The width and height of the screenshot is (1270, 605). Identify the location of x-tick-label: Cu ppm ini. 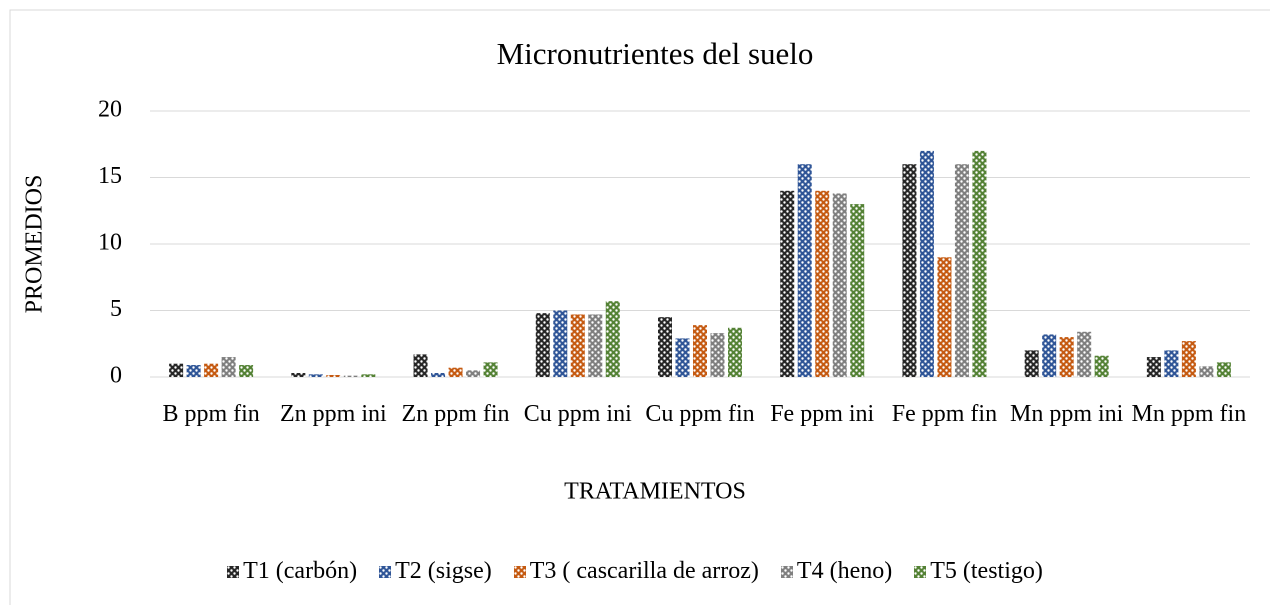
(577, 414).